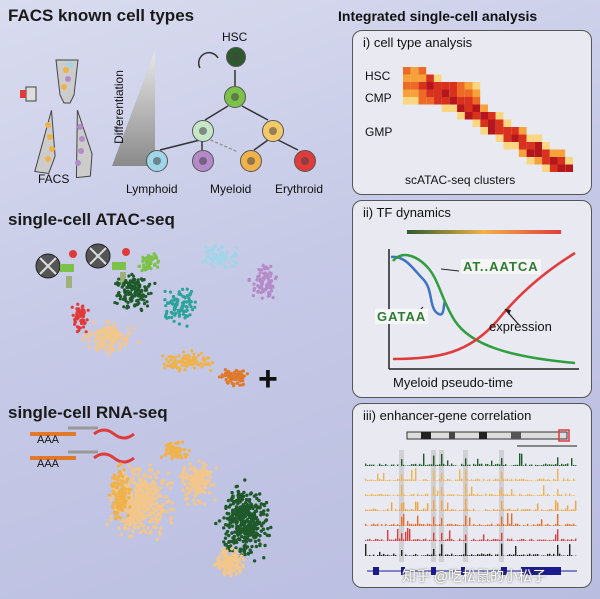  What do you see at coordinates (520, 326) in the screenshot?
I see `expression-label: expression` at bounding box center [520, 326].